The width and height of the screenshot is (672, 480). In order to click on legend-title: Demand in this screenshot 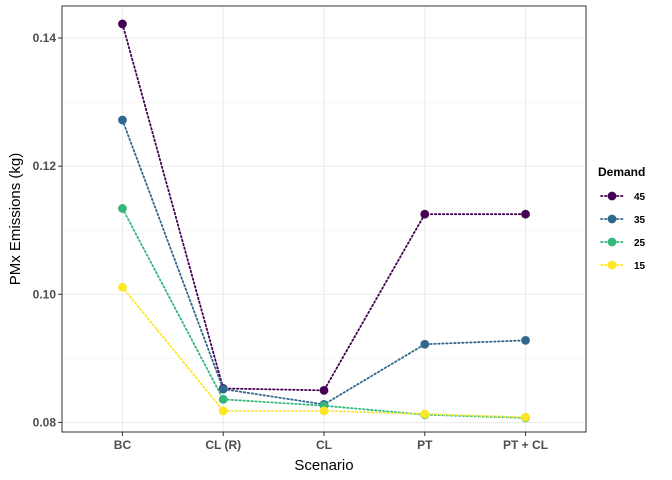, I will do `click(621, 172)`.